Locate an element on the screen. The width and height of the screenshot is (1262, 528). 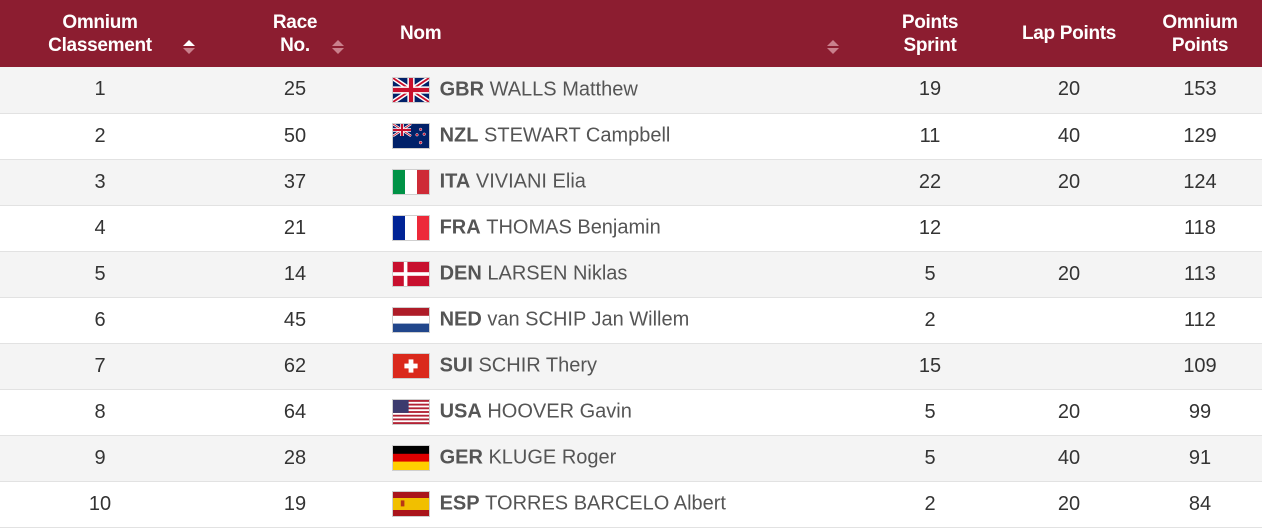
omnium-points-cell: 112 is located at coordinates (1200, 319).